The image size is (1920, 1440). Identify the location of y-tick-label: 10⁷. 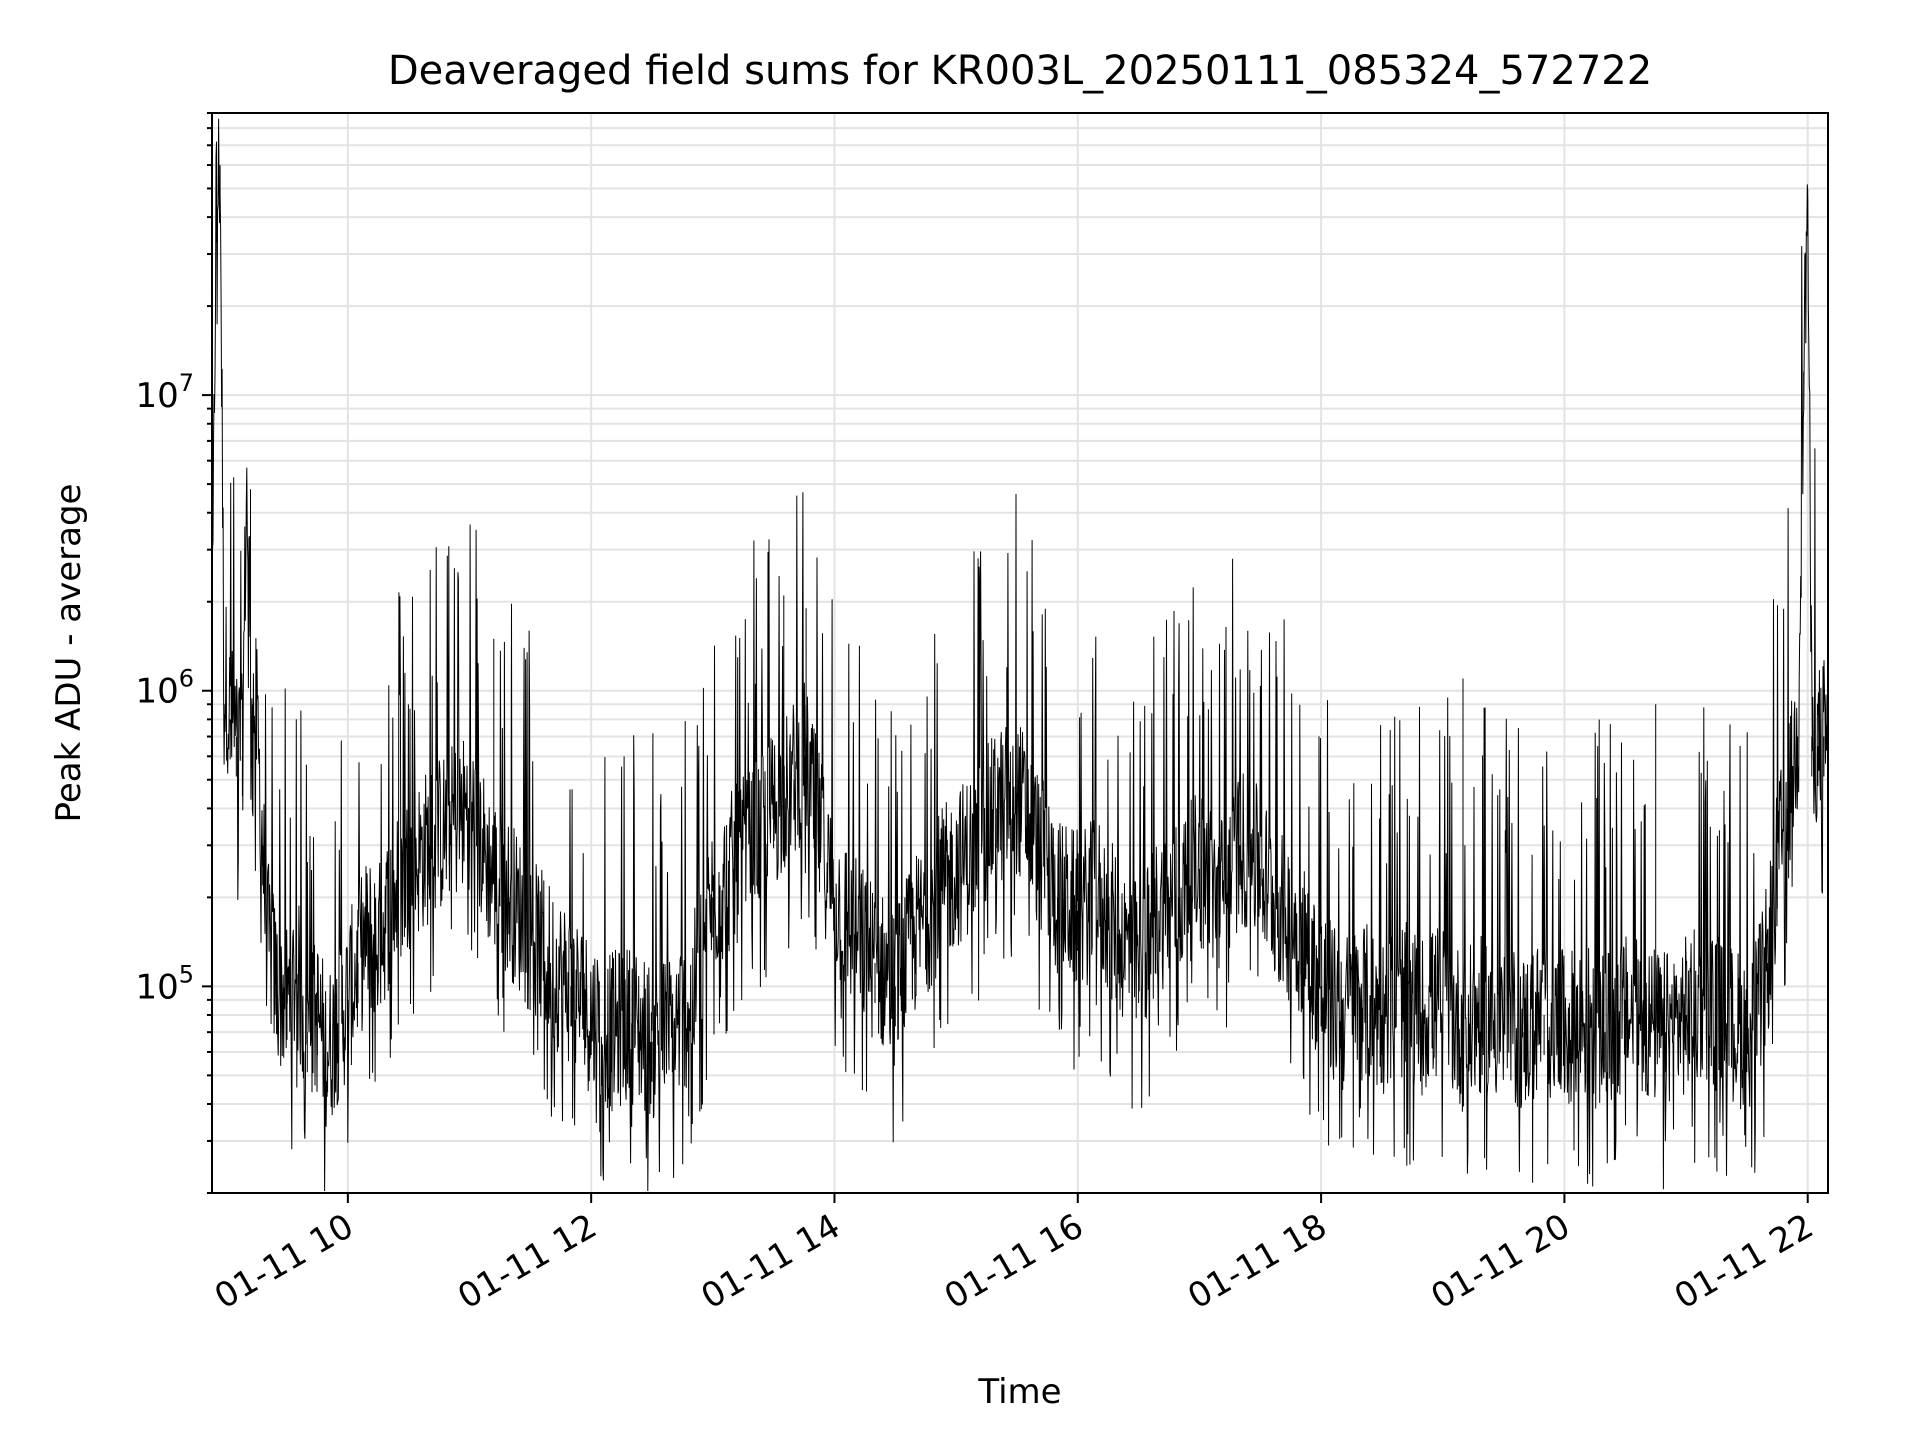
(164, 392).